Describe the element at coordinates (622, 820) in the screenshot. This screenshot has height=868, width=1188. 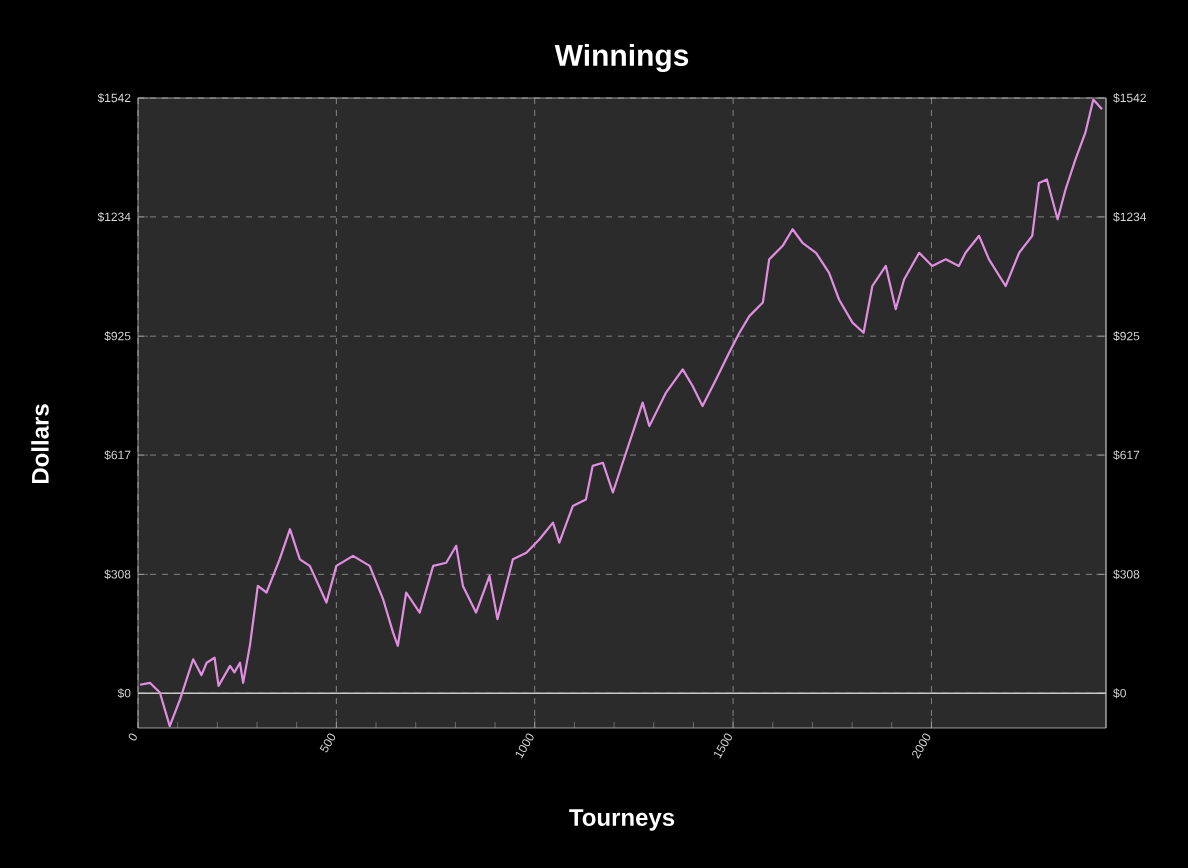
I see `x-axis-title: Tourneys` at that location.